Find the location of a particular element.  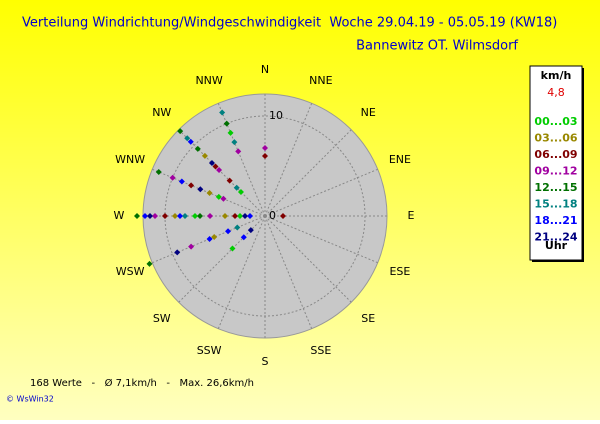

direction-label: NE is located at coordinates (368, 112).